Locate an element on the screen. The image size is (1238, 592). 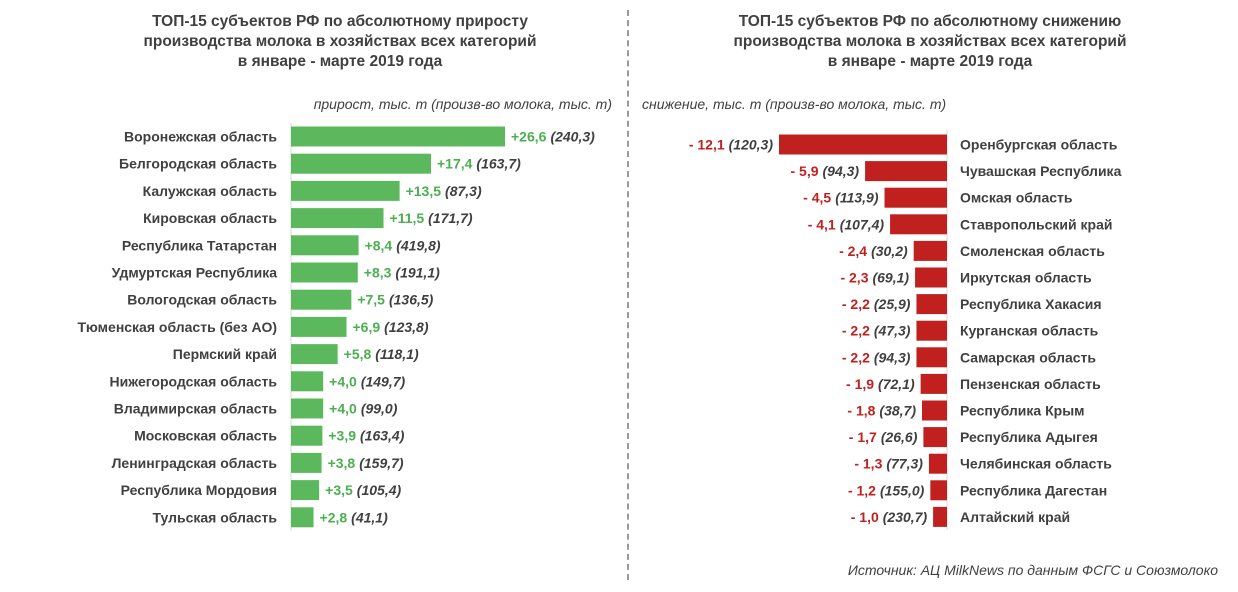
left-production-label: (118,1) is located at coordinates (397, 354).